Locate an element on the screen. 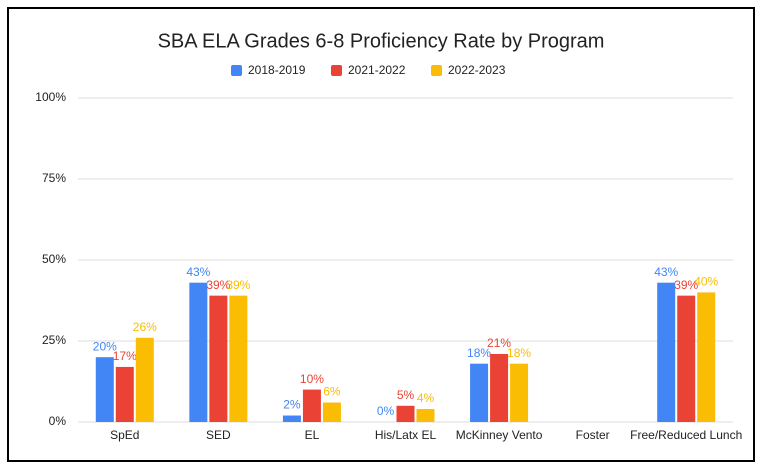 The width and height of the screenshot is (763, 468). x-tick-label: Free/Reduced Lunch is located at coordinates (686, 435).